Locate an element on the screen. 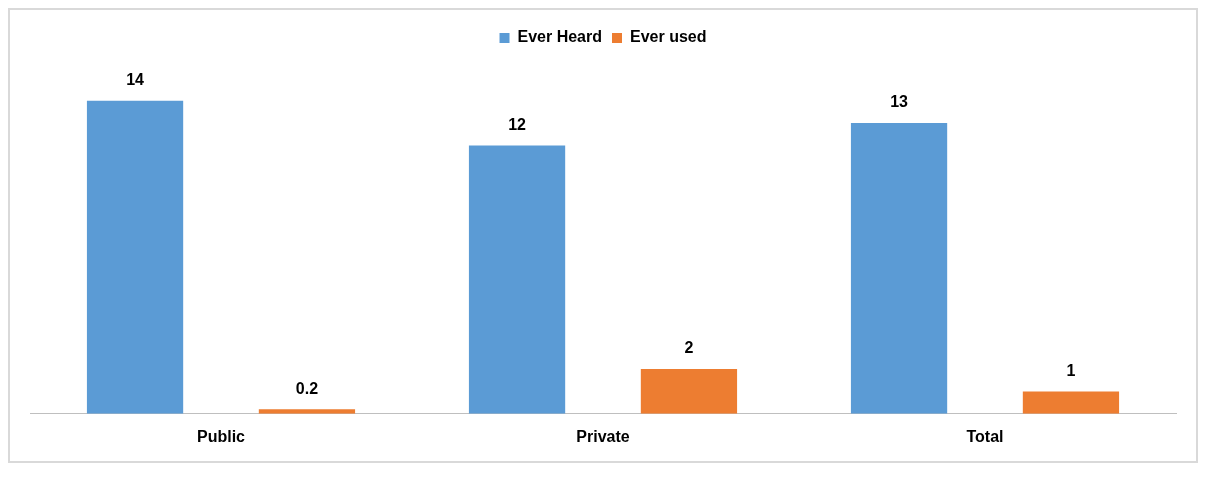 The image size is (1221, 480). data-label: 2 is located at coordinates (689, 348).